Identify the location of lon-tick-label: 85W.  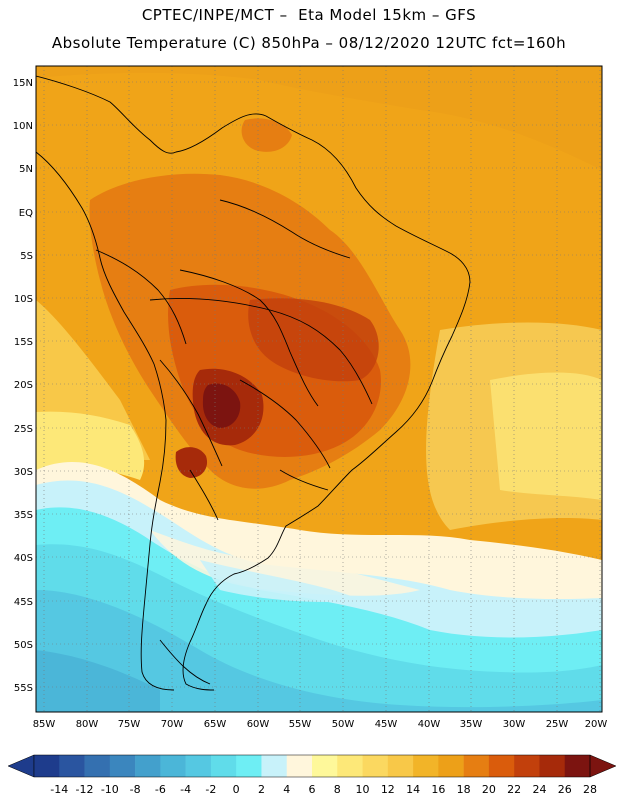
(44, 724).